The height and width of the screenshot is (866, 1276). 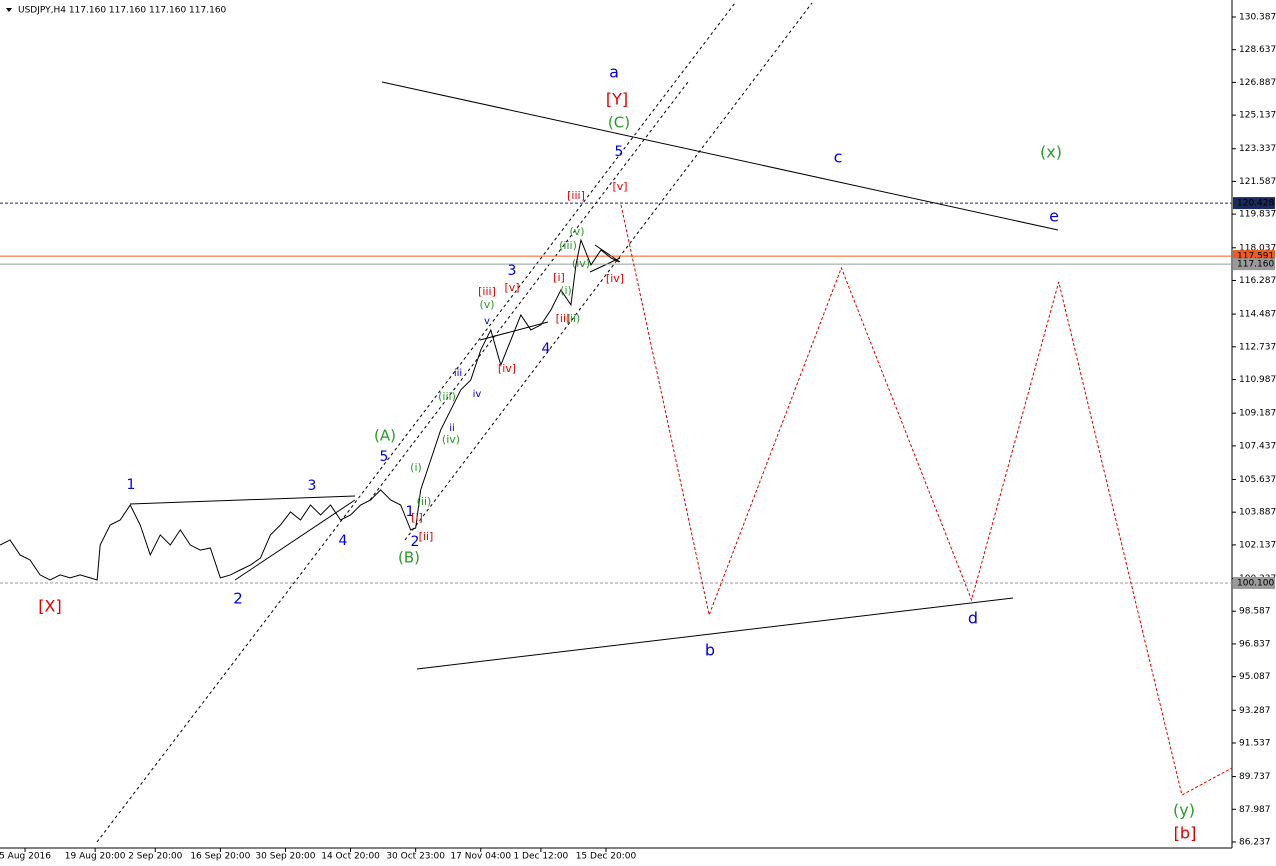 What do you see at coordinates (1255, 843) in the screenshot?
I see `y-tick-label: 86.237` at bounding box center [1255, 843].